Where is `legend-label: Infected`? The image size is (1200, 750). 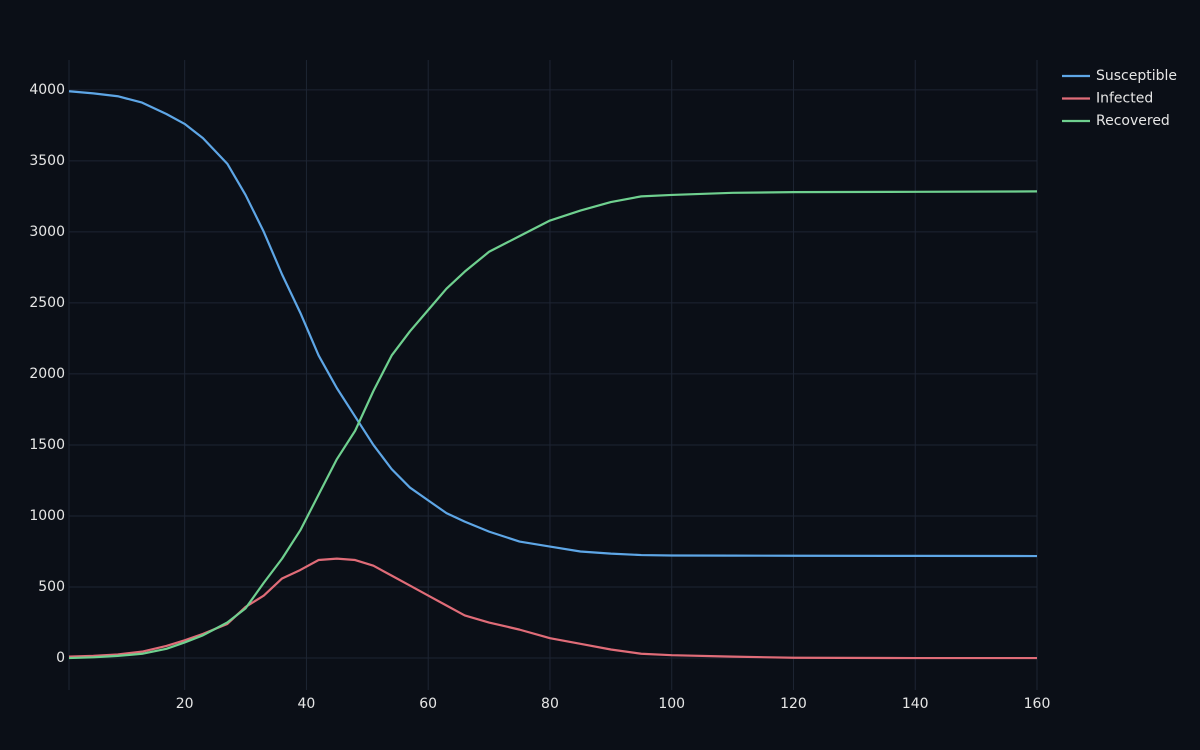 legend-label: Infected is located at coordinates (1124, 99).